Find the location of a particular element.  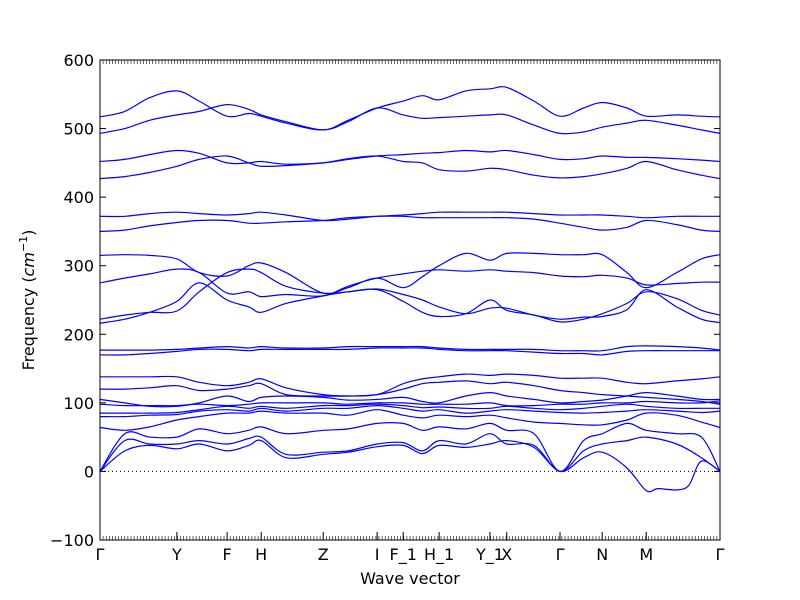

x-tick-label: N is located at coordinates (602, 554).